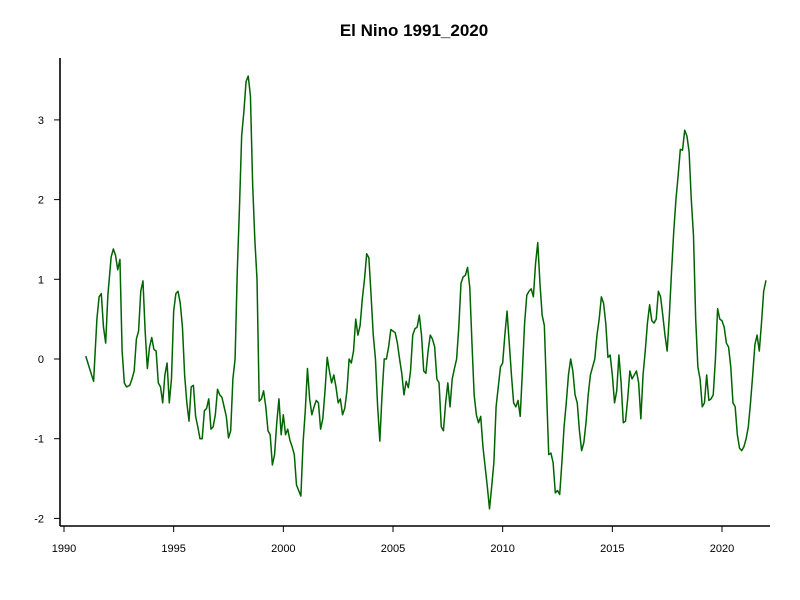 This screenshot has height=600, width=800. Describe the element at coordinates (39, 519) in the screenshot. I see `y-tick-label: -2` at that location.